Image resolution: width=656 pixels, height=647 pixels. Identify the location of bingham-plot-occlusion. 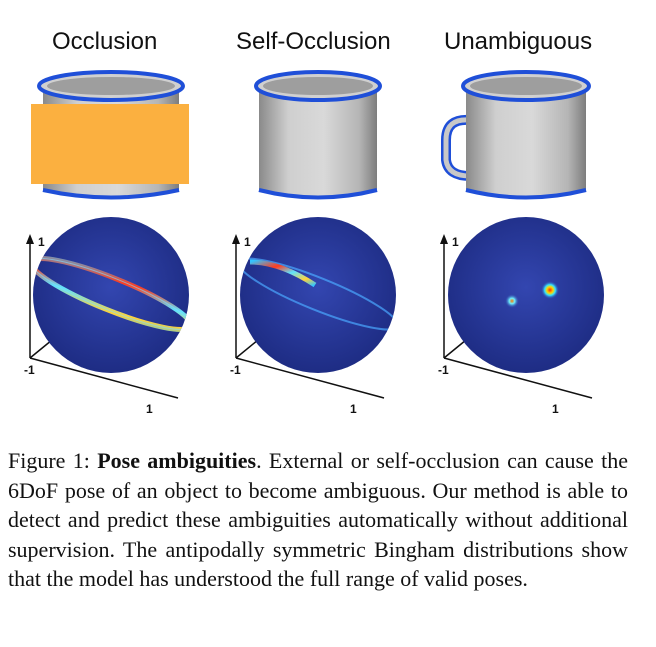
(107, 308).